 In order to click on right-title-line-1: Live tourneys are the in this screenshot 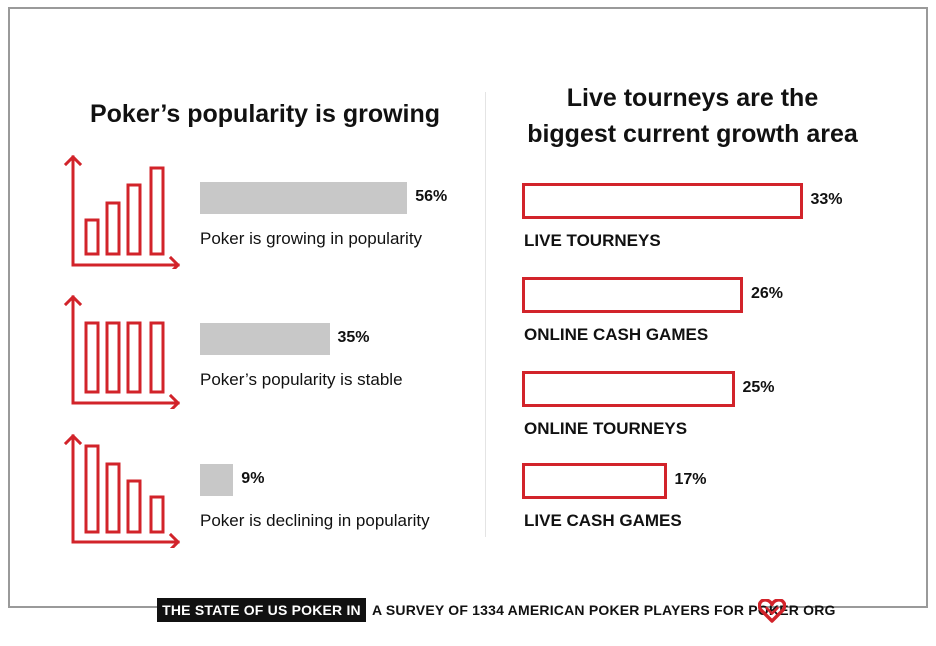, I will do `click(692, 98)`.